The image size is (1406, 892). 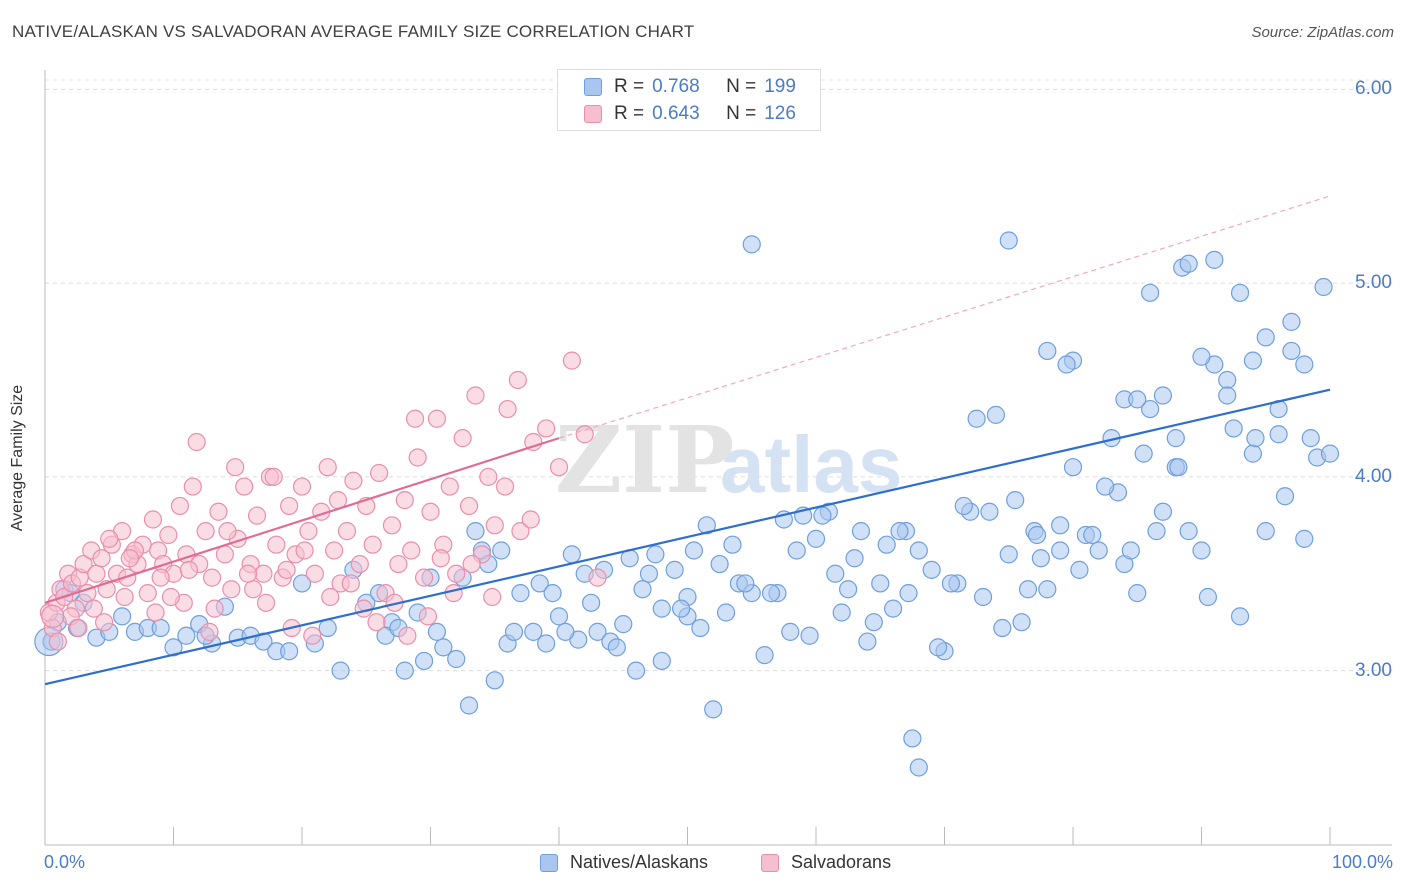 I want to click on series-legend-salvadorans: Salvadorans, so click(x=826, y=862).